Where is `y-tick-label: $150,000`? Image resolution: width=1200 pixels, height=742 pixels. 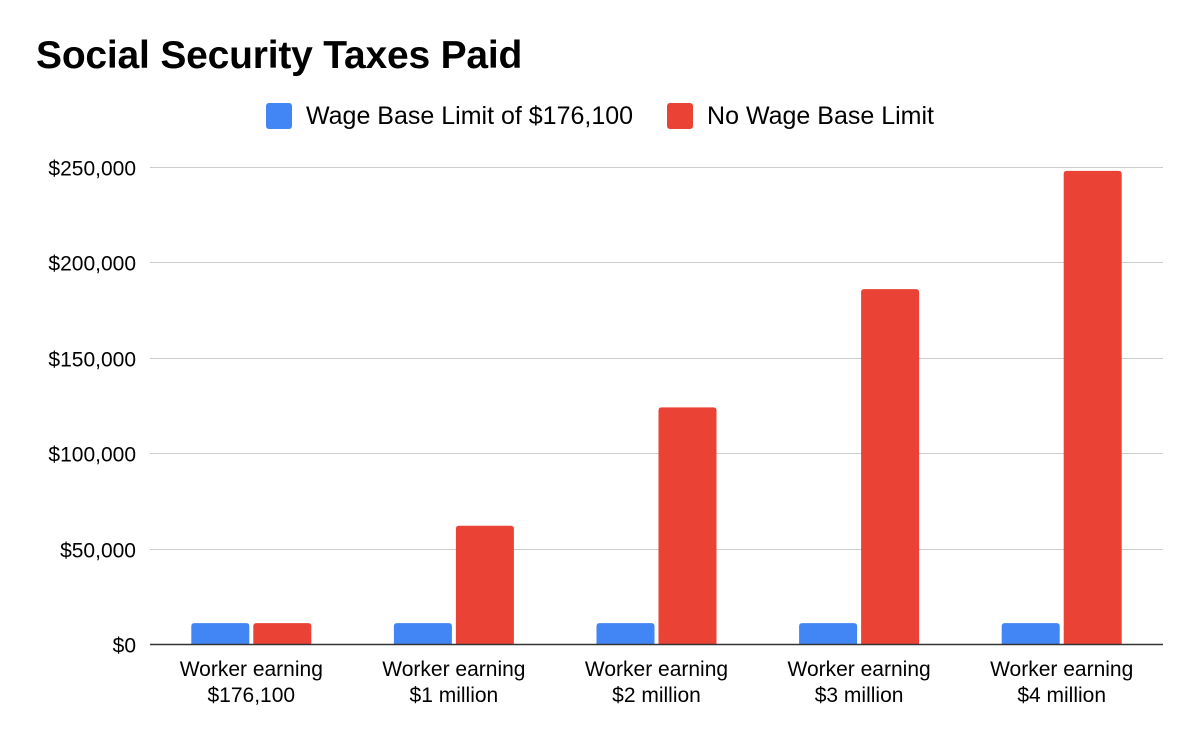
y-tick-label: $150,000 is located at coordinates (92, 360).